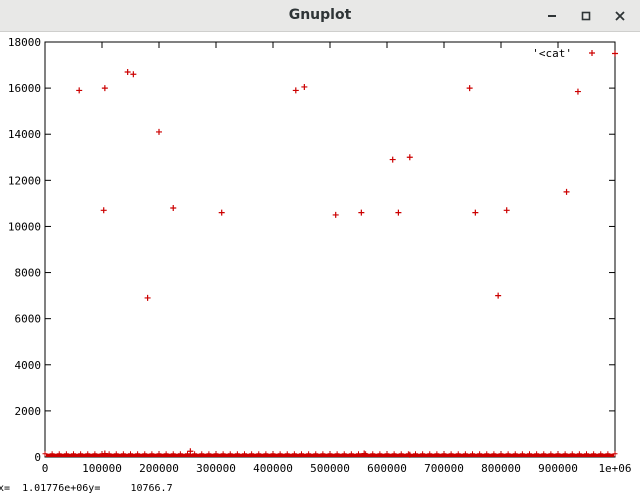 The image size is (640, 496). I want to click on y-tick-label: 10000, so click(24, 226).